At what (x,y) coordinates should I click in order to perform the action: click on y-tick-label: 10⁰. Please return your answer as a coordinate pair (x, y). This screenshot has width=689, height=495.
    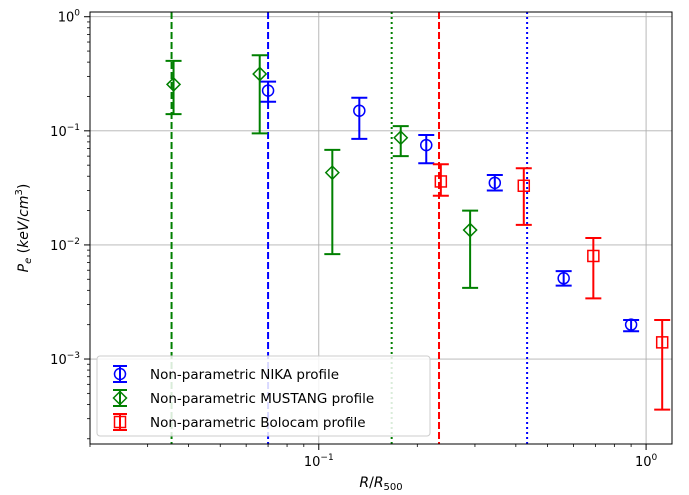
    Looking at the image, I should click on (69, 17).